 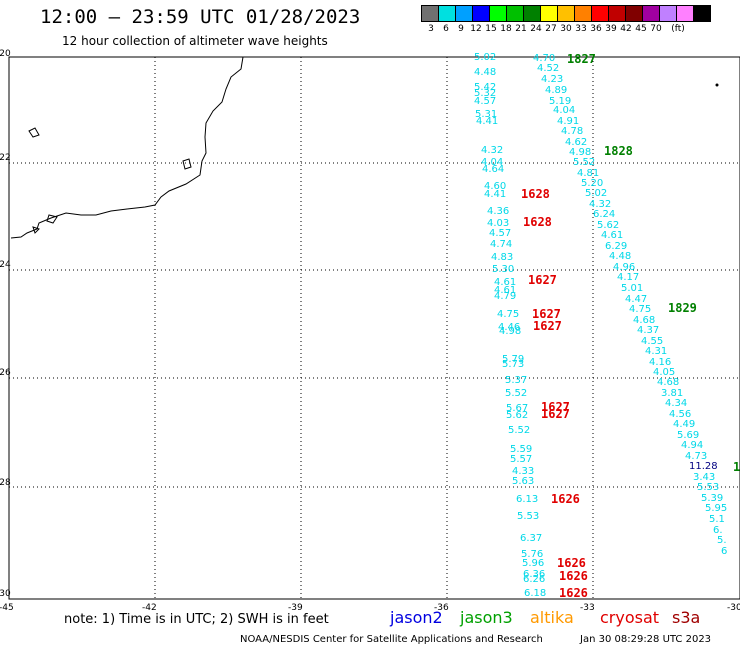 What do you see at coordinates (604, 214) in the screenshot?
I see `wave-height-value: 6.24` at bounding box center [604, 214].